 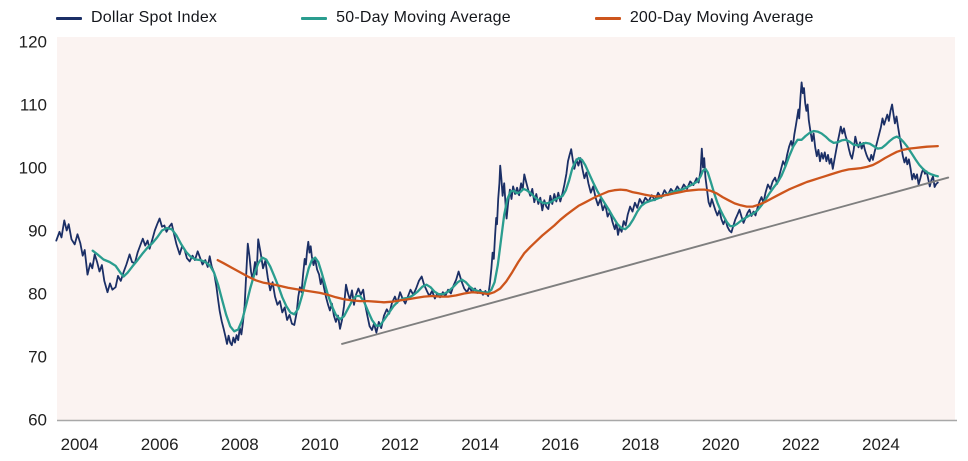 I want to click on x-tick-label: 2018, so click(x=641, y=444).